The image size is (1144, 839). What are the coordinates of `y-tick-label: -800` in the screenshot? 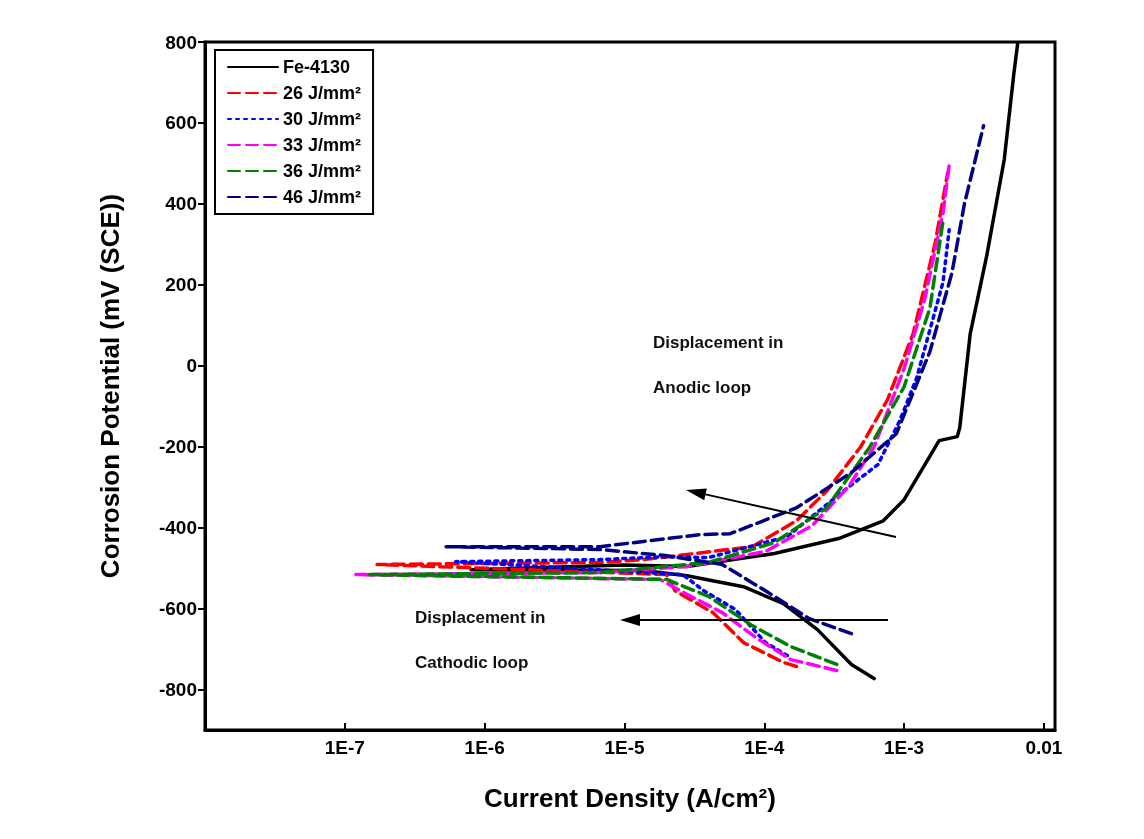 It's located at (177, 690).